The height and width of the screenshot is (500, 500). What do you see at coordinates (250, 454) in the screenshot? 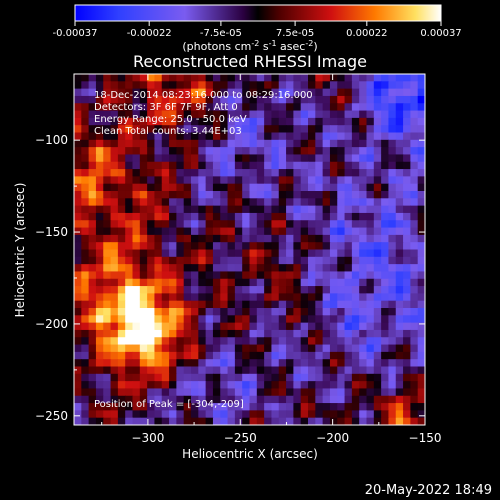
I see `x-axis-label: Heliocentric X (arcsec)` at bounding box center [250, 454].